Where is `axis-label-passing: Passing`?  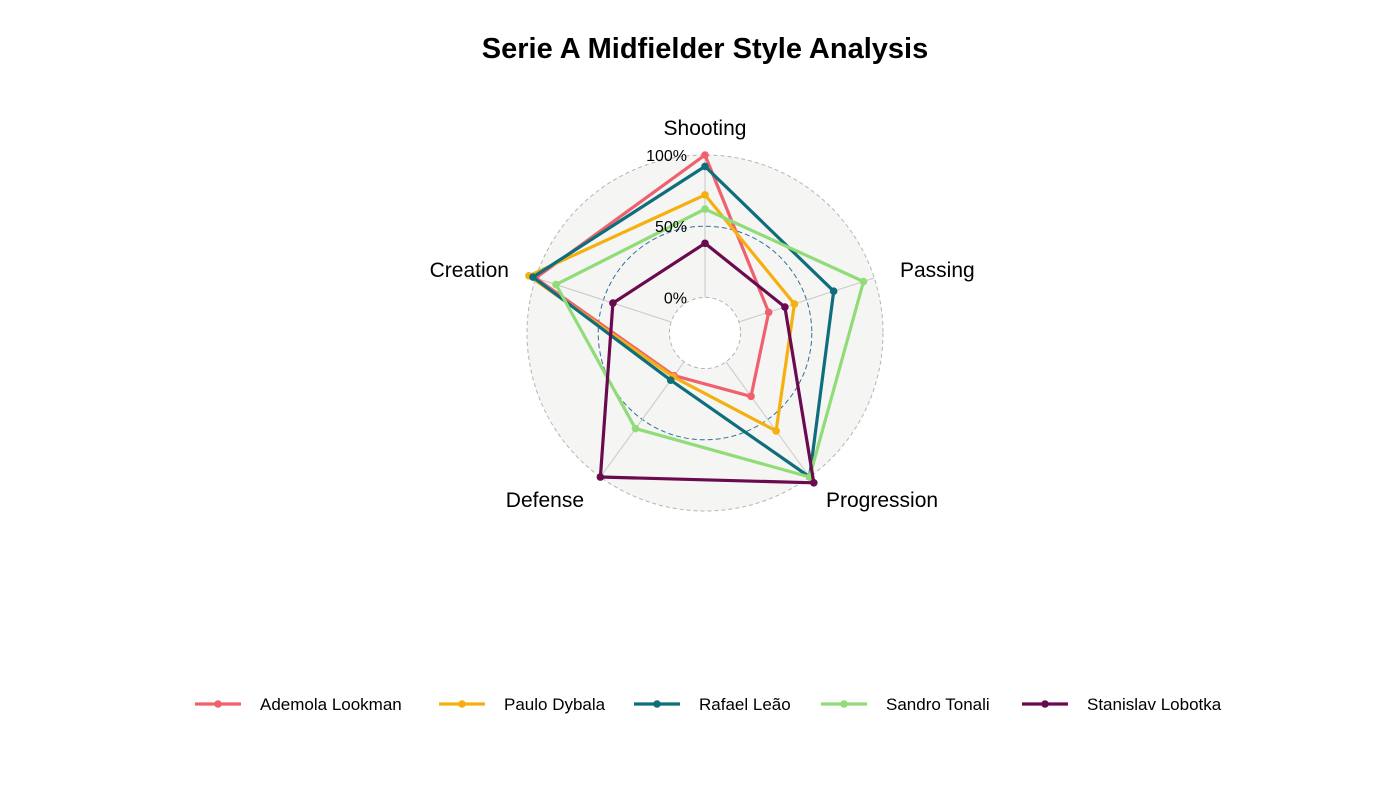 axis-label-passing: Passing is located at coordinates (937, 270).